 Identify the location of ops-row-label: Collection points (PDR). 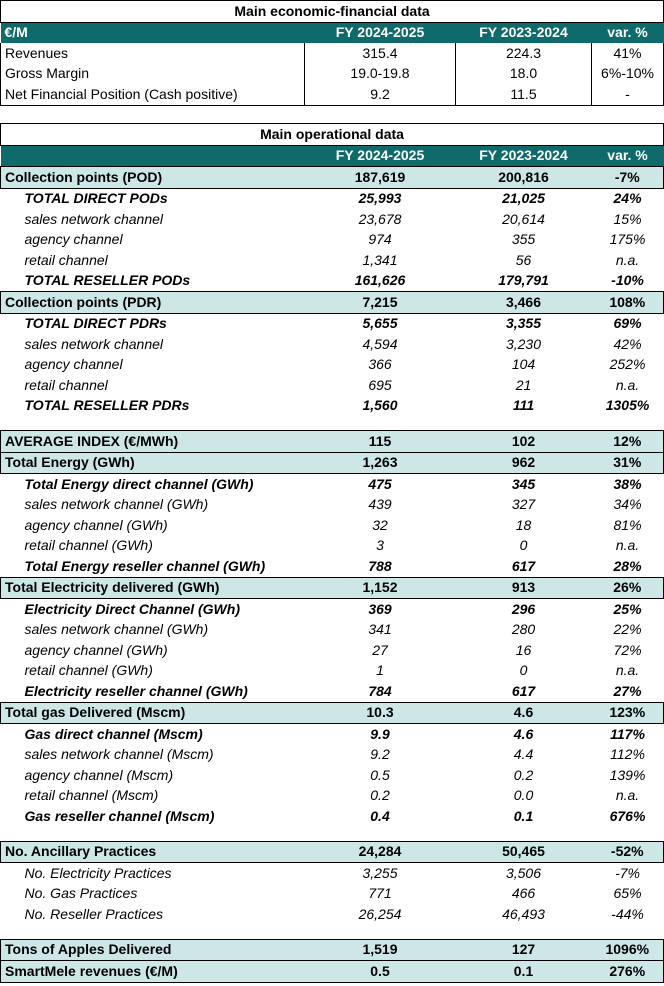
(152, 302).